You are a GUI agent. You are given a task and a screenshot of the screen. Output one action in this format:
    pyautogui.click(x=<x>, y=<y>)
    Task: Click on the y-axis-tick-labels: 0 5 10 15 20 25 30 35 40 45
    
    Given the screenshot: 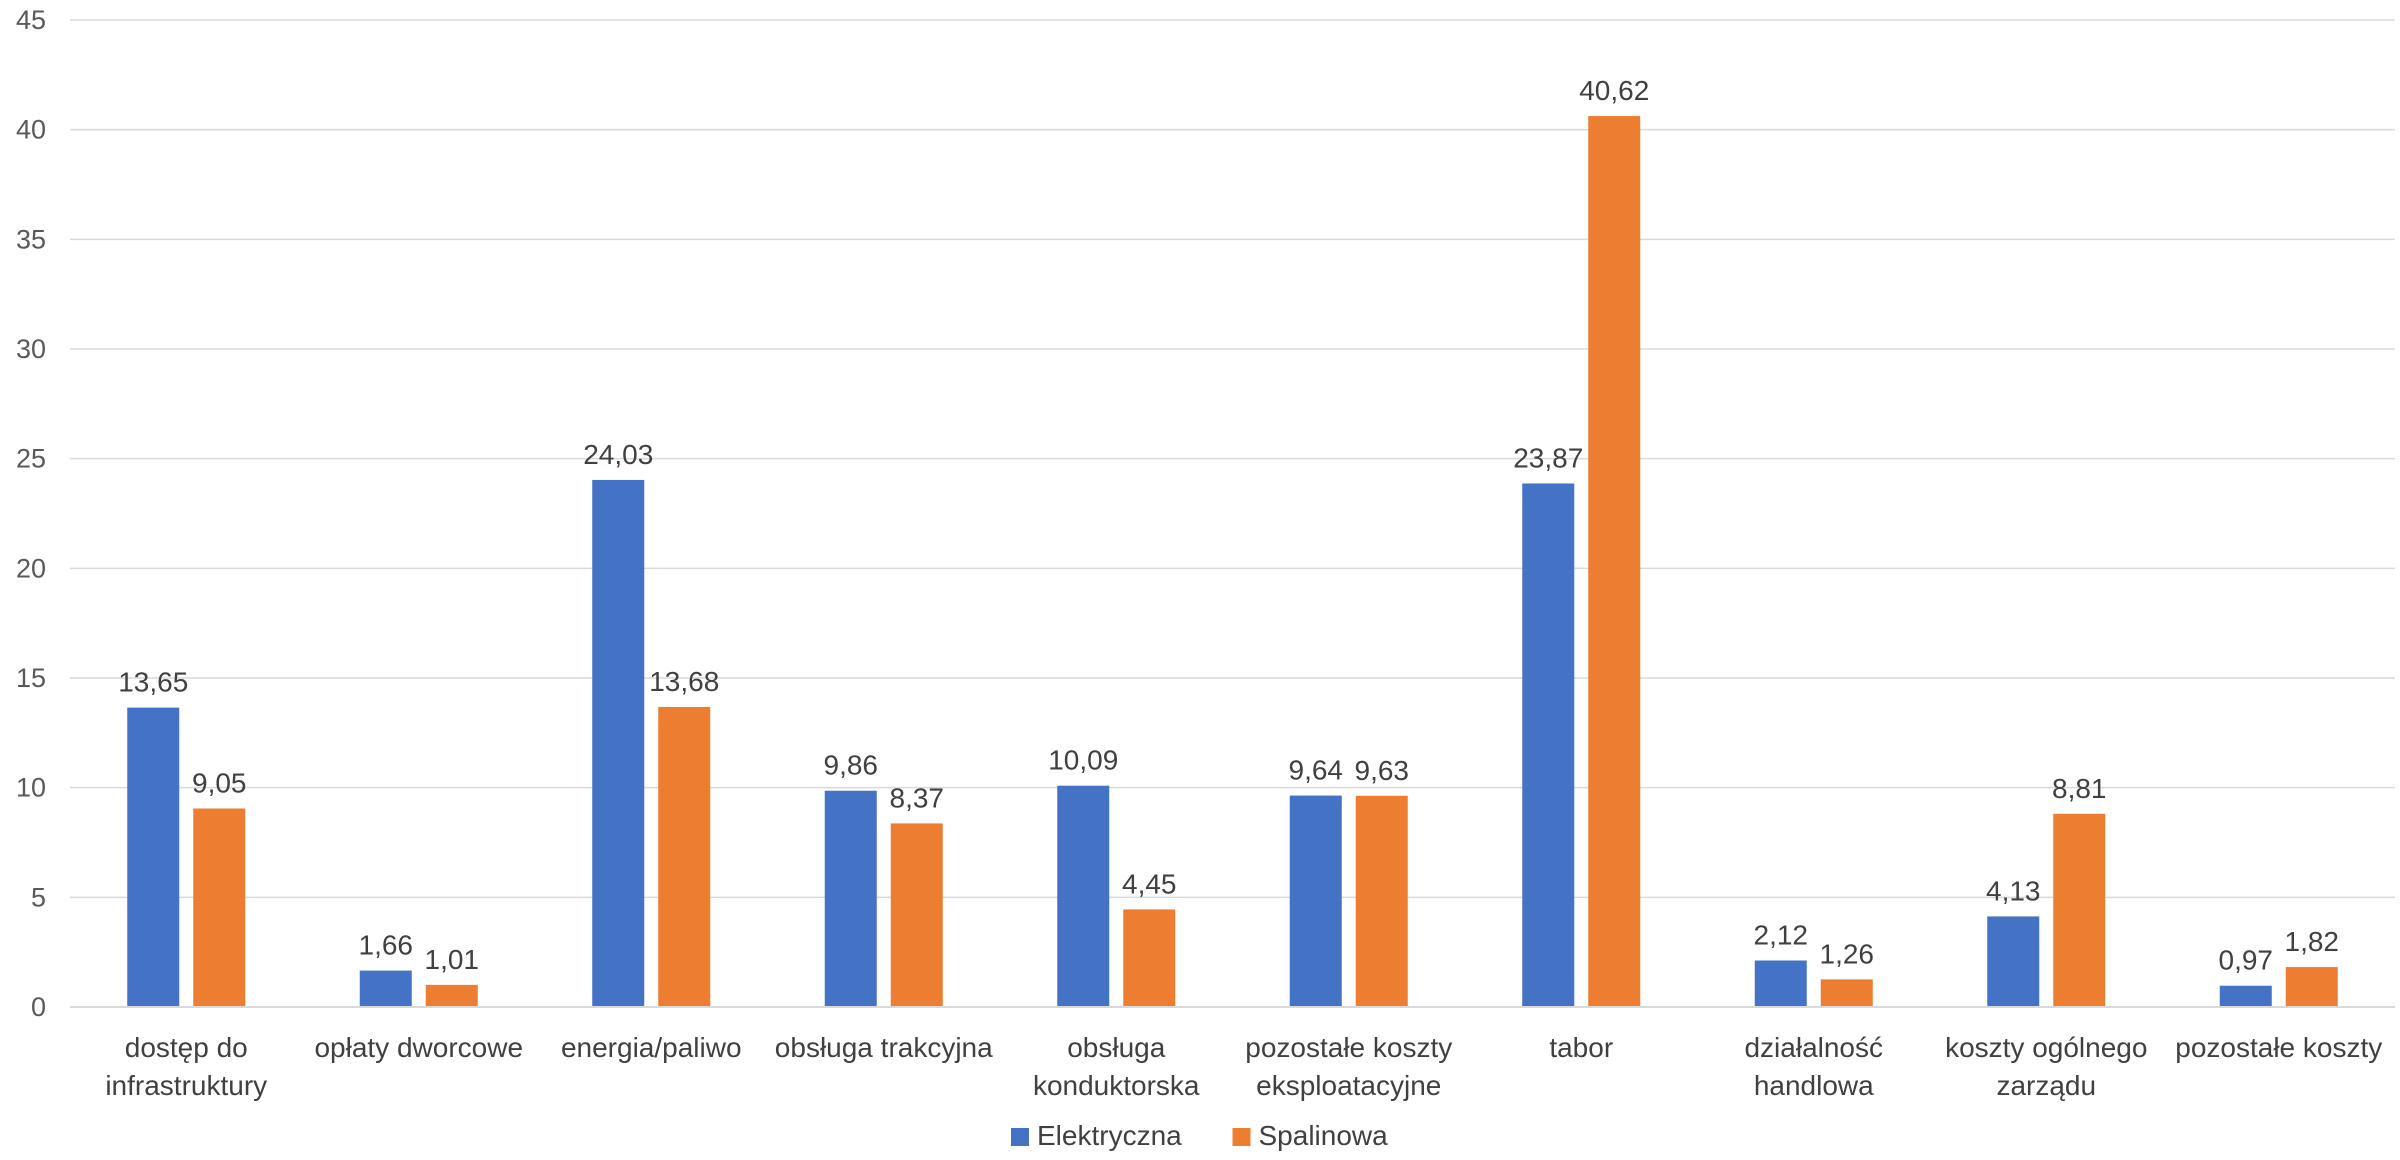 What is the action you would take?
    pyautogui.click(x=31, y=513)
    